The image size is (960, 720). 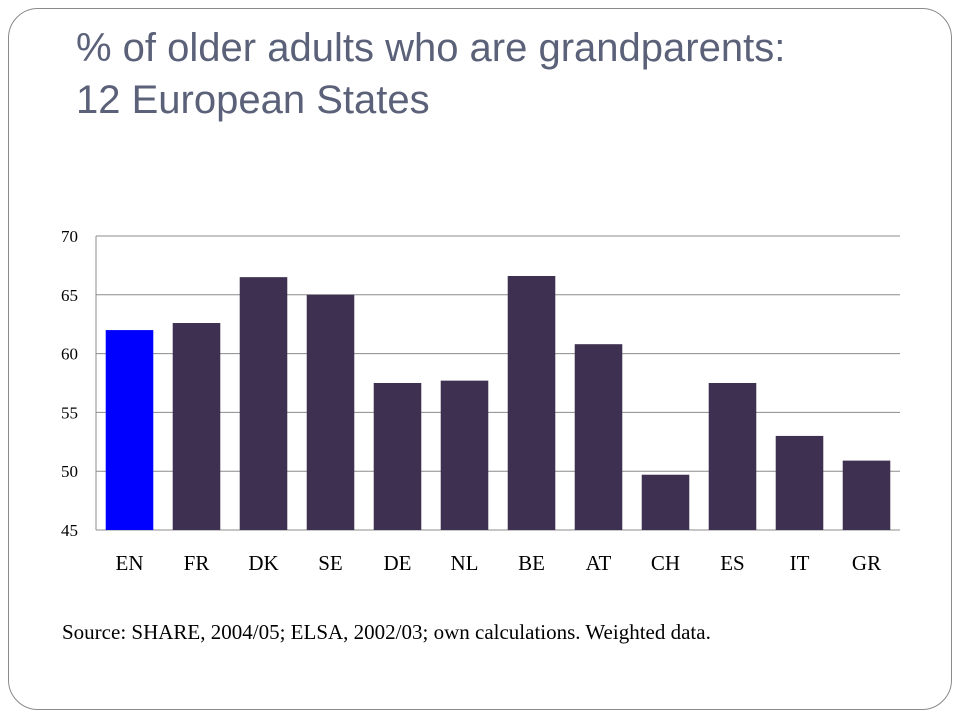 What do you see at coordinates (665, 563) in the screenshot?
I see `x-category-label: CH` at bounding box center [665, 563].